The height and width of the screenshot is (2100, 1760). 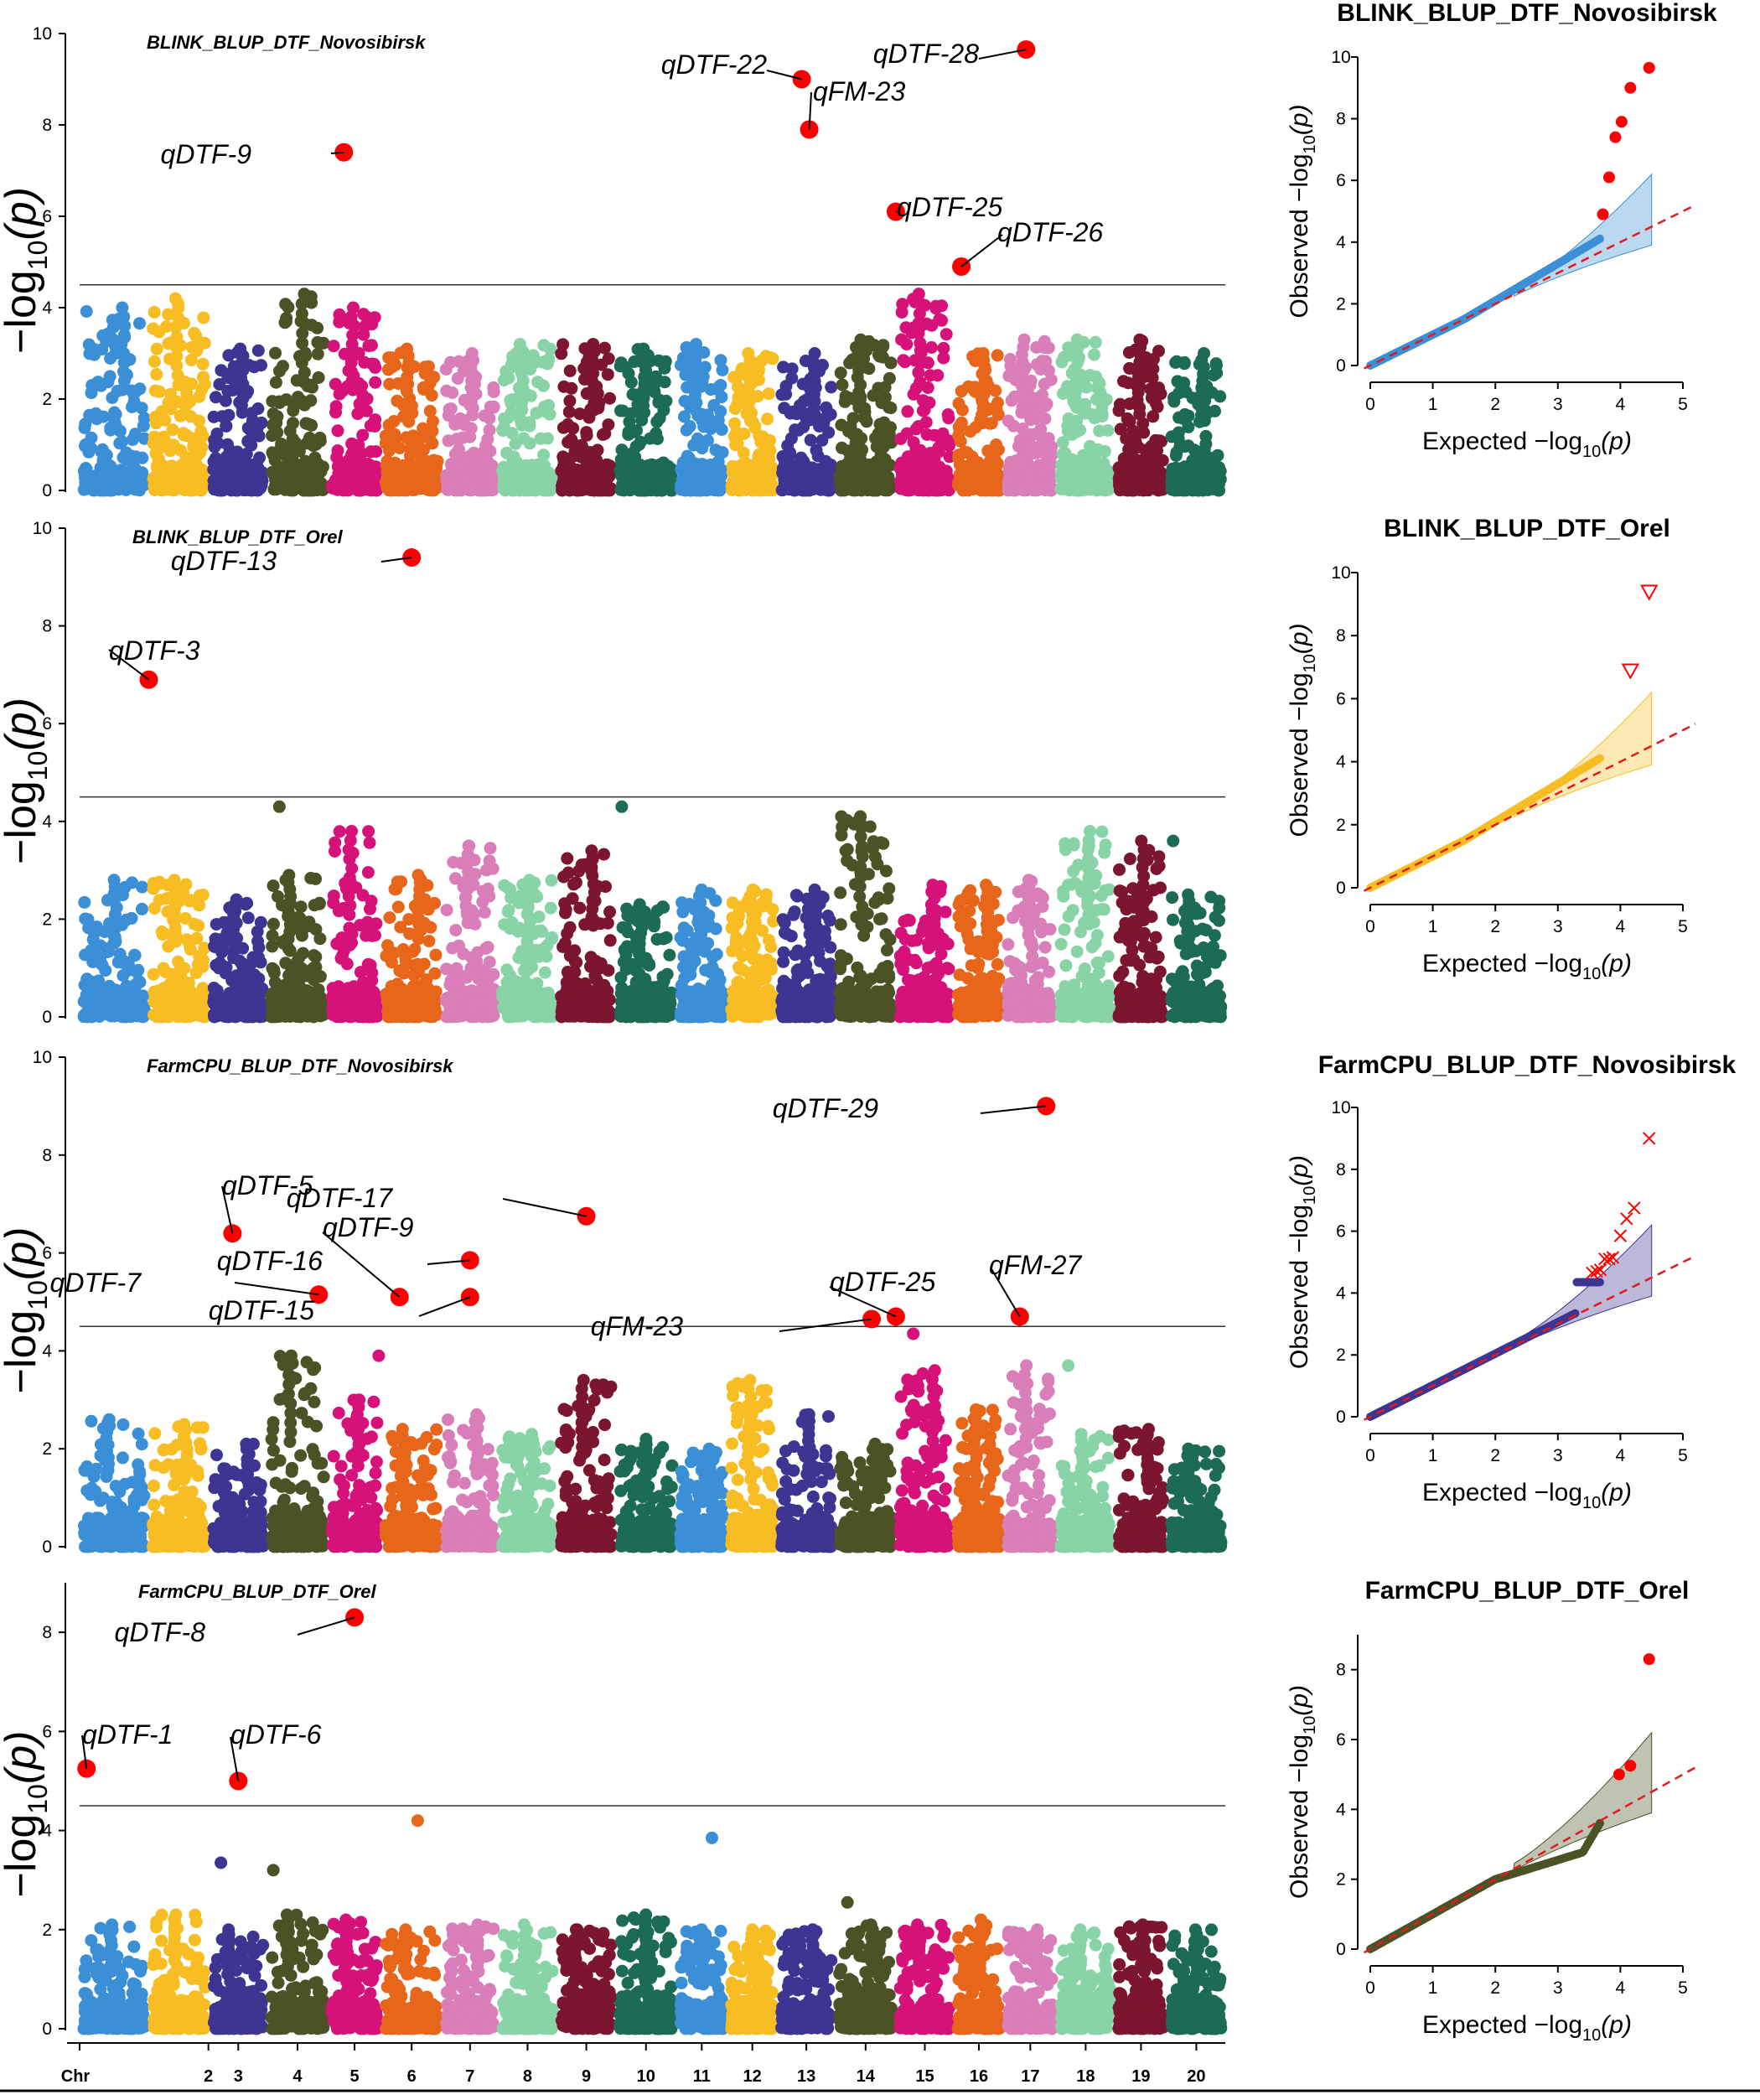 I want to click on qtl-label: qDTF-26, so click(x=1050, y=232).